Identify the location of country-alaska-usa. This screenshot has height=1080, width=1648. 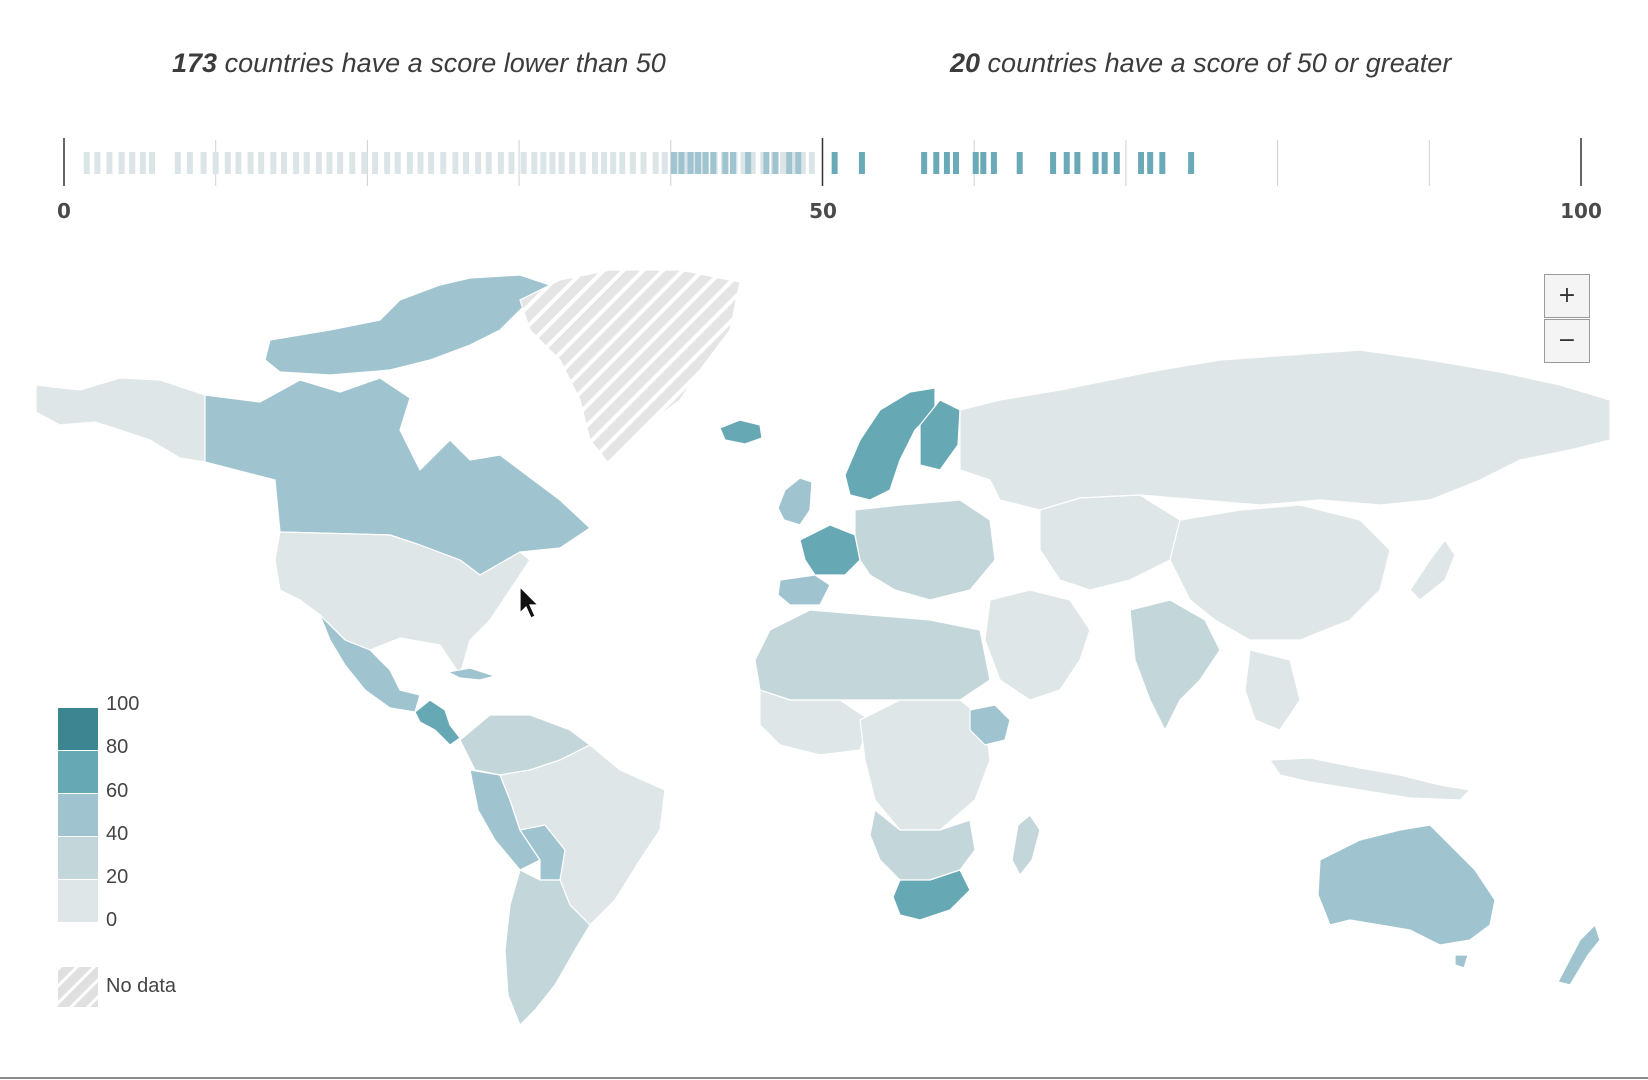
(120, 420).